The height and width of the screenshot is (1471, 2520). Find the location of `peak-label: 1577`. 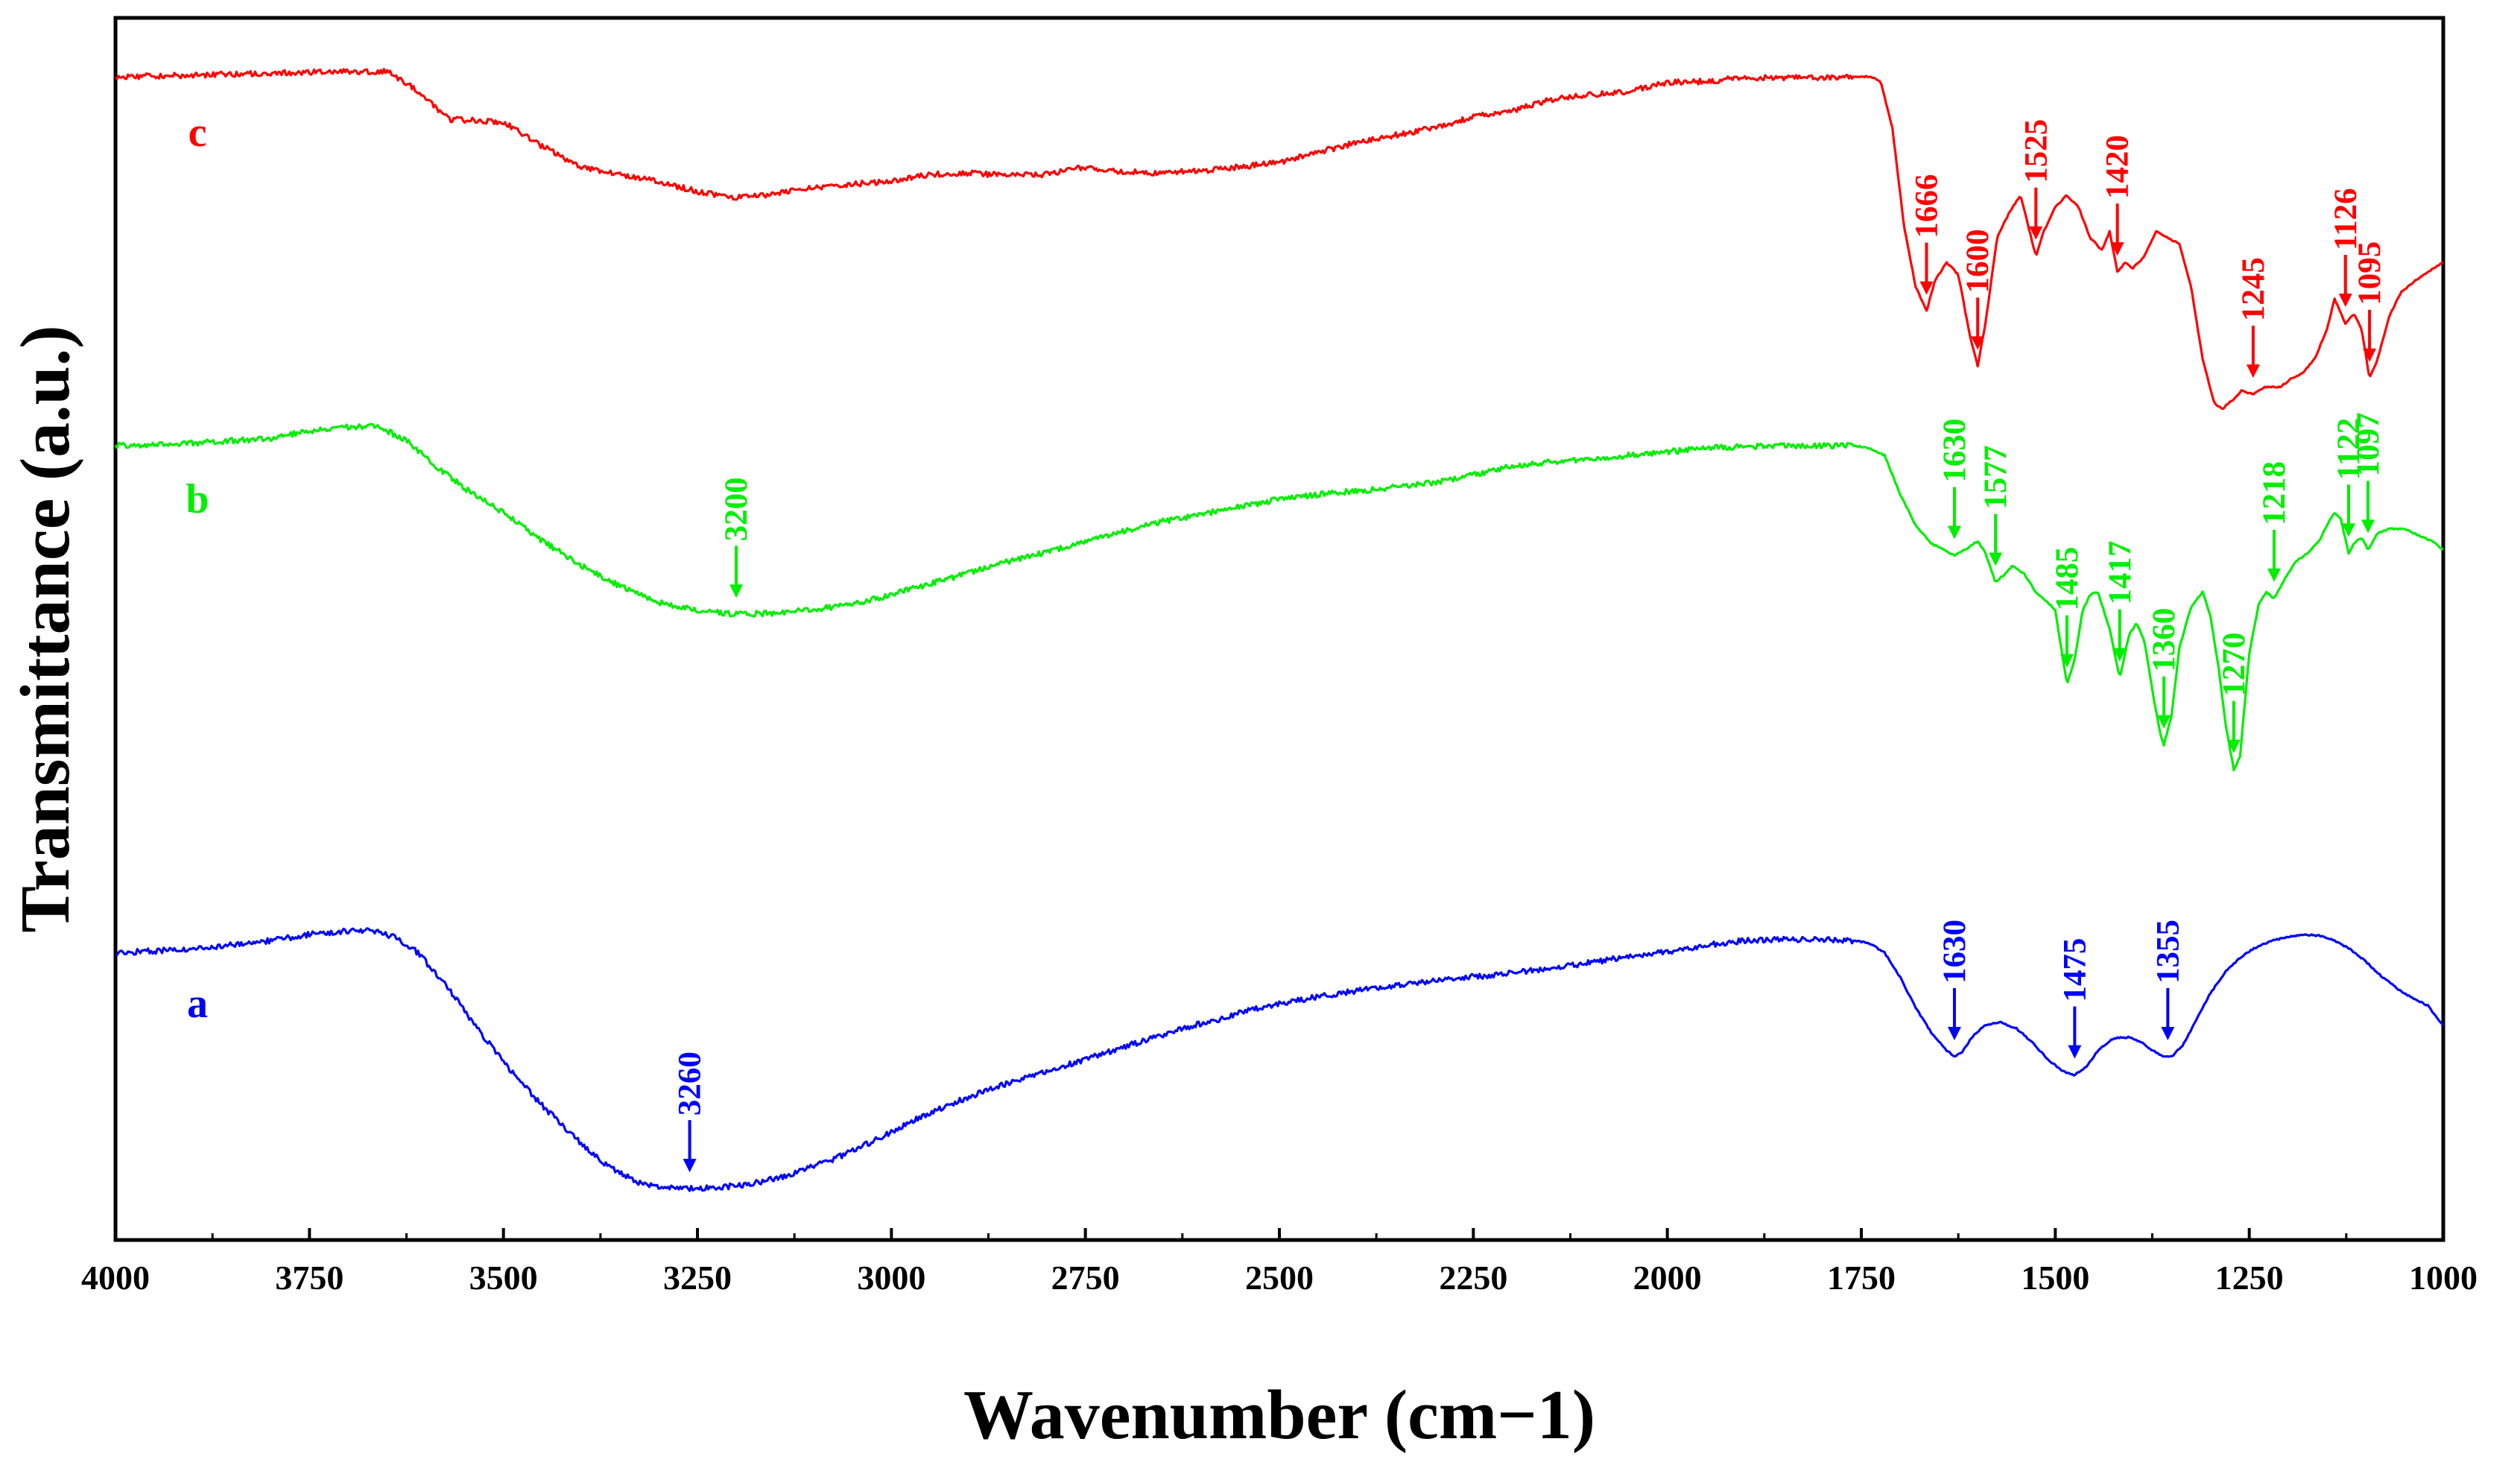

peak-label: 1577 is located at coordinates (1995, 478).